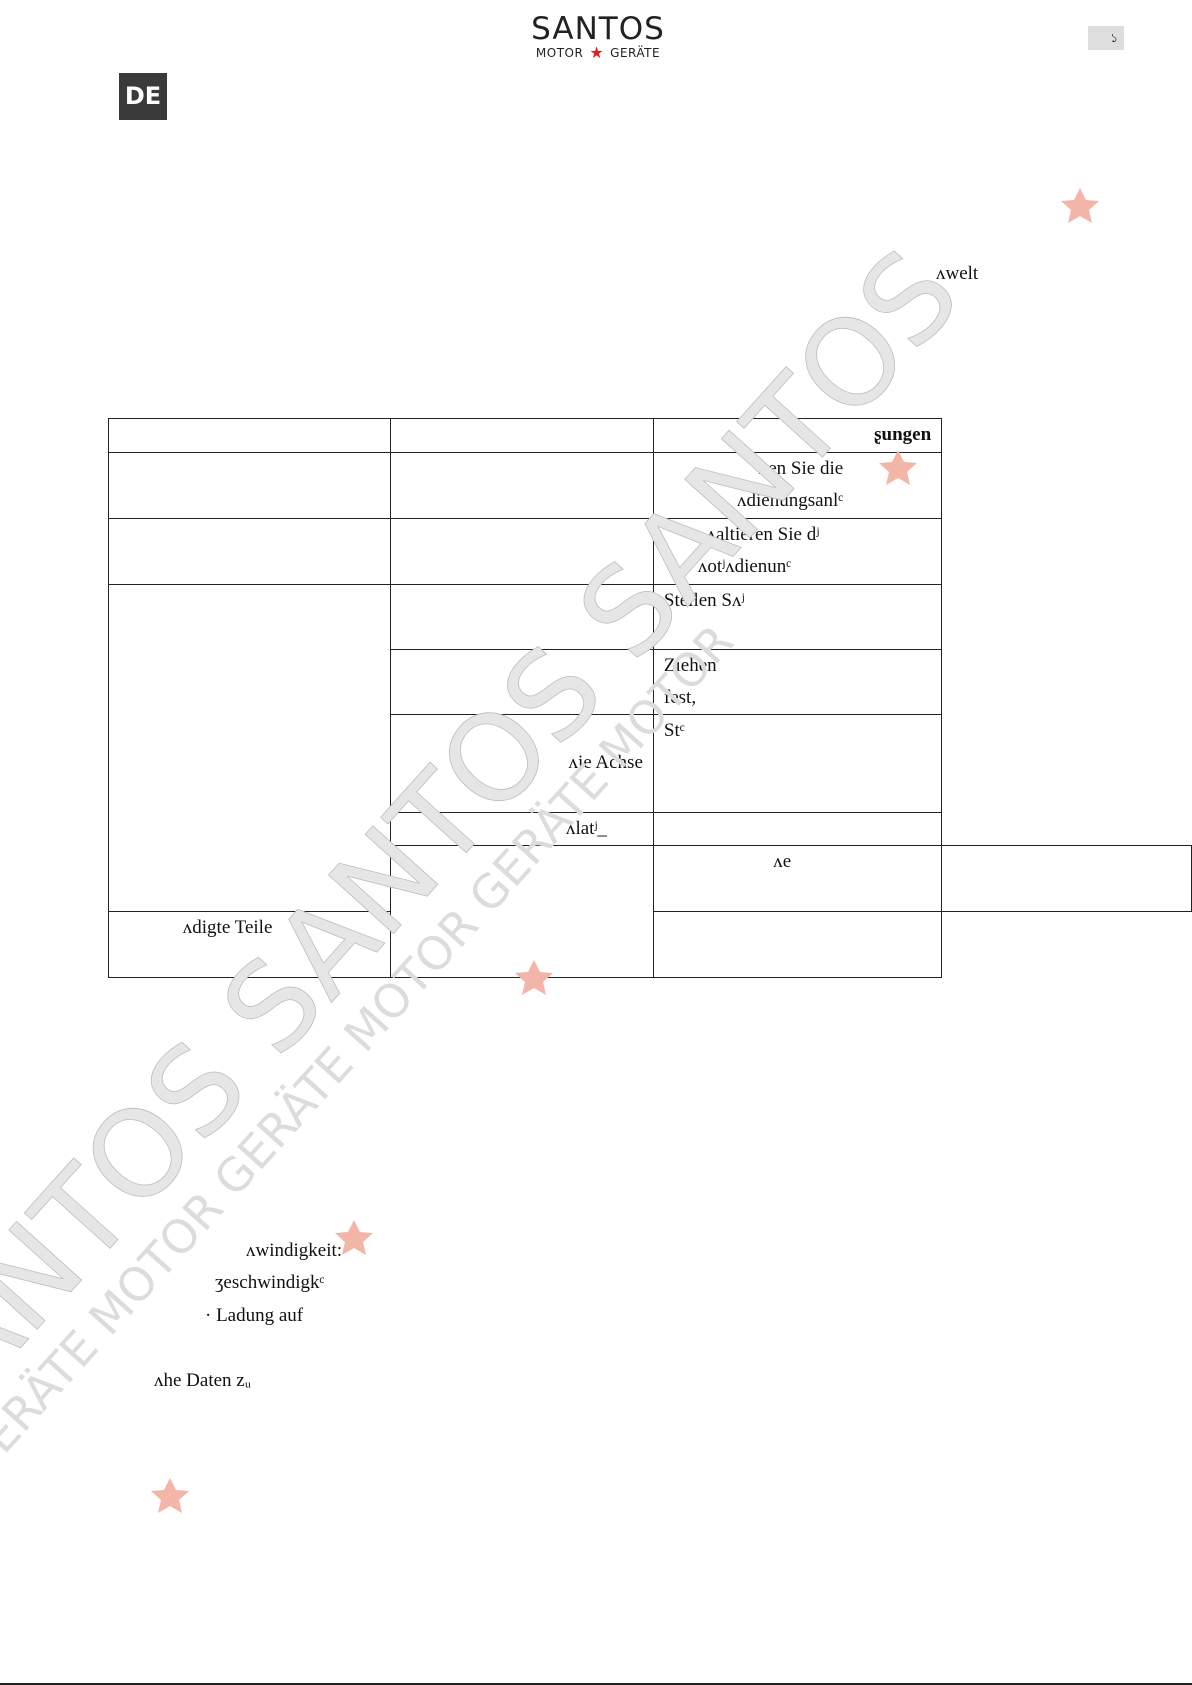 This screenshot has height=1685, width=1192. I want to click on table-header-row: ʂungen, so click(649, 435).